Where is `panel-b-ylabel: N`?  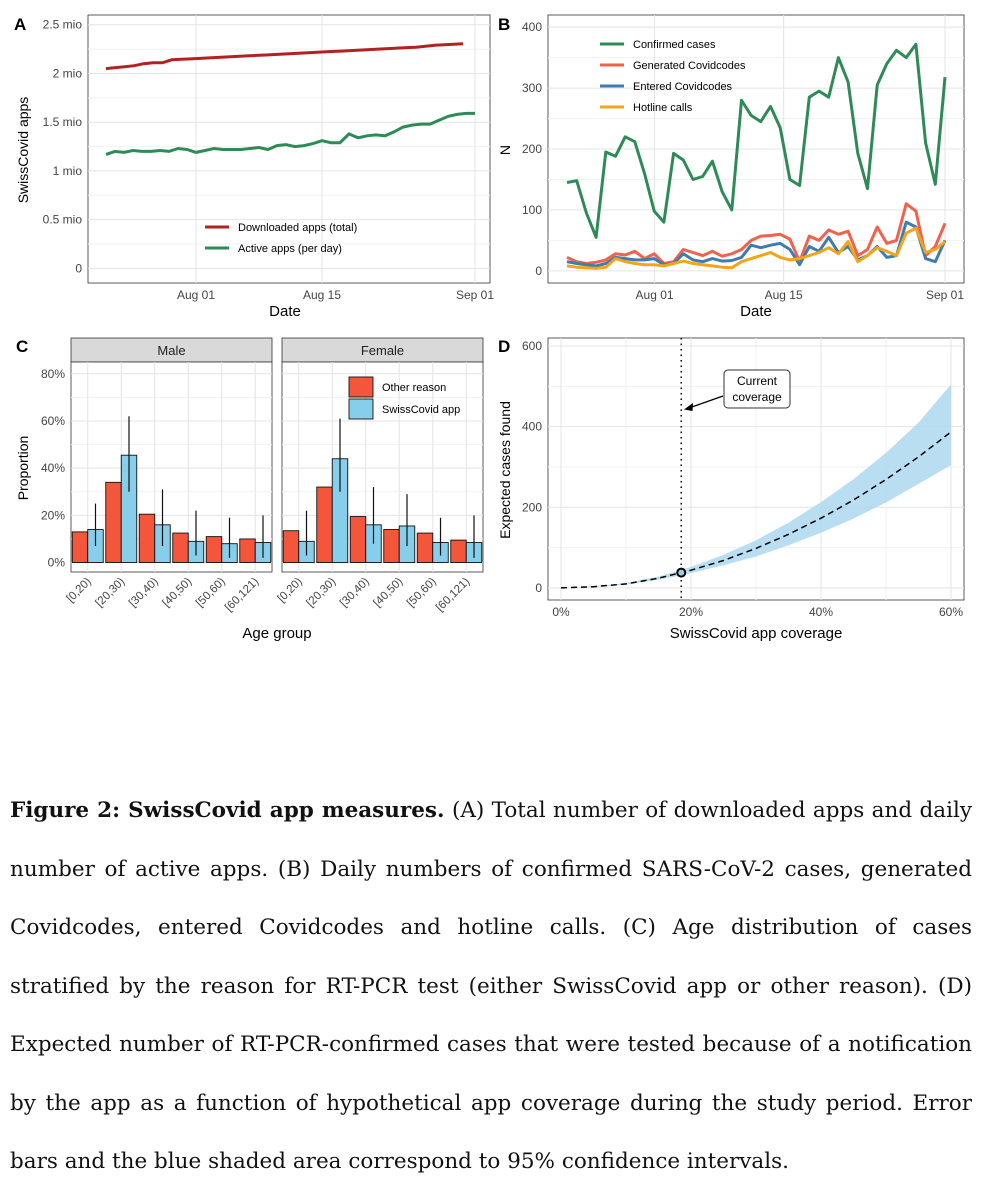 panel-b-ylabel: N is located at coordinates (505, 150).